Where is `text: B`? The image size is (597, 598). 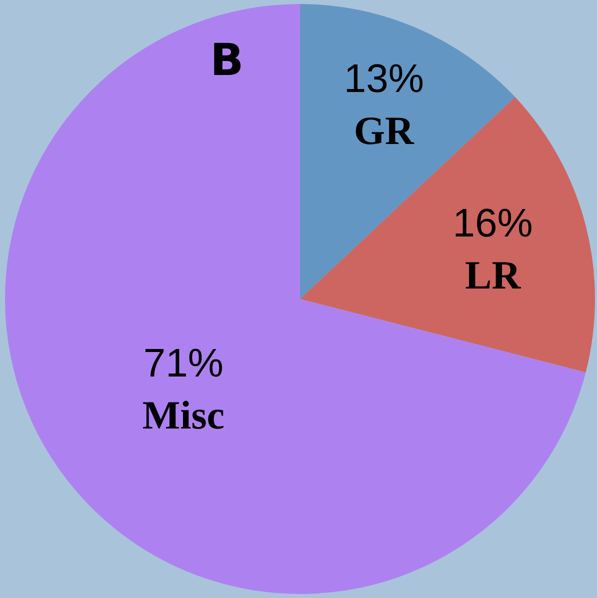
text: B is located at coordinates (227, 60).